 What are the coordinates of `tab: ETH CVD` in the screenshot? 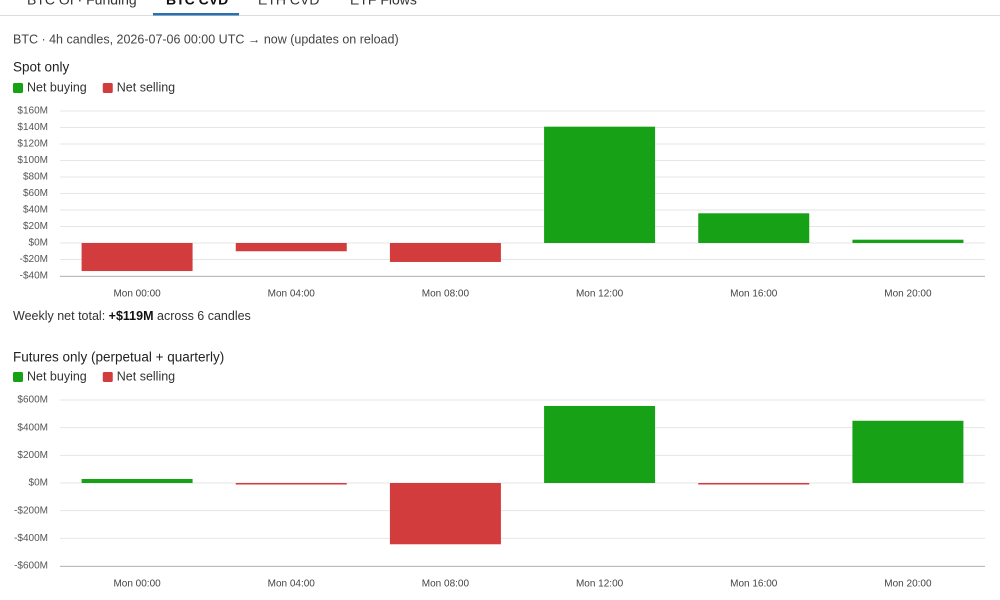 It's located at (288, 4).